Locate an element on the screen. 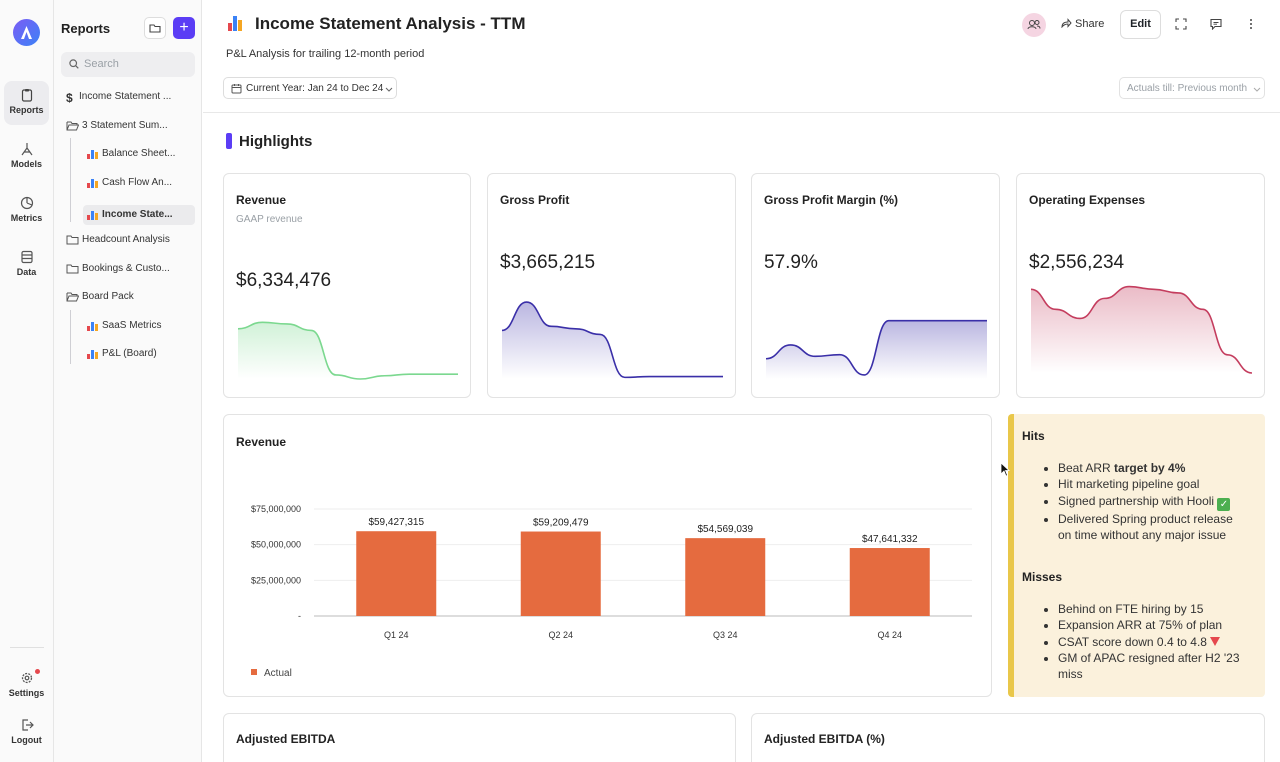  collaborators-button is located at coordinates (1034, 25).